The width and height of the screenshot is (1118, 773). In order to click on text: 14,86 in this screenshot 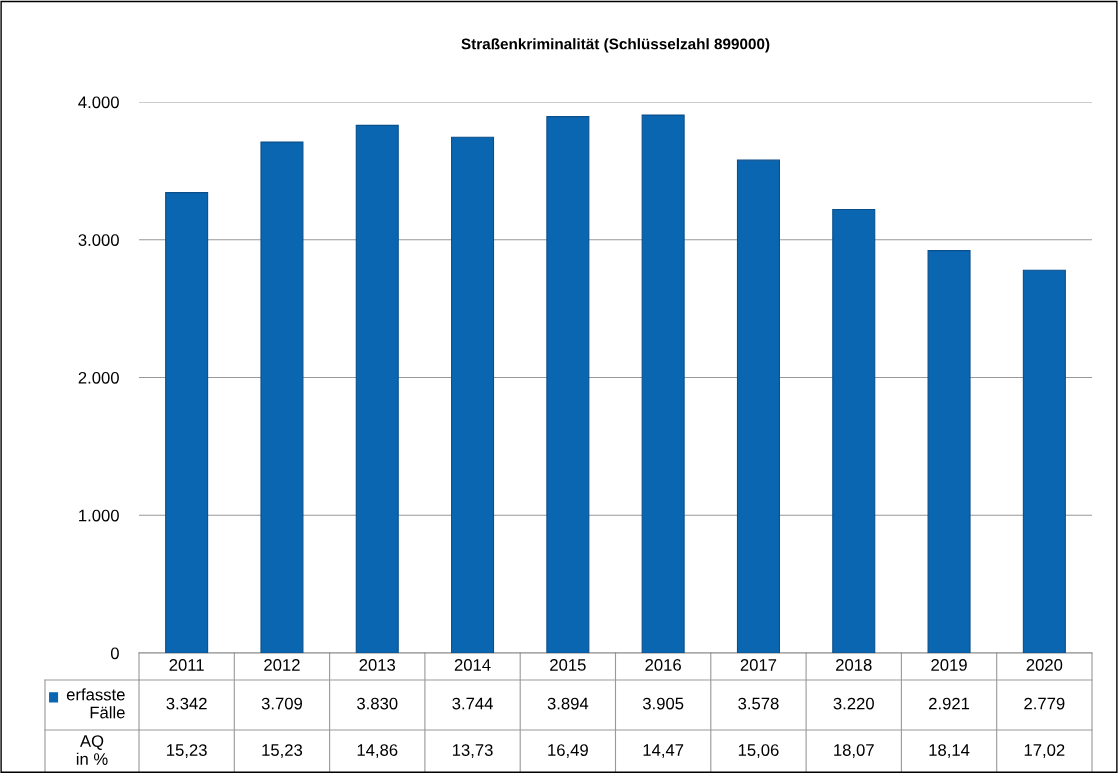, I will do `click(377, 751)`.